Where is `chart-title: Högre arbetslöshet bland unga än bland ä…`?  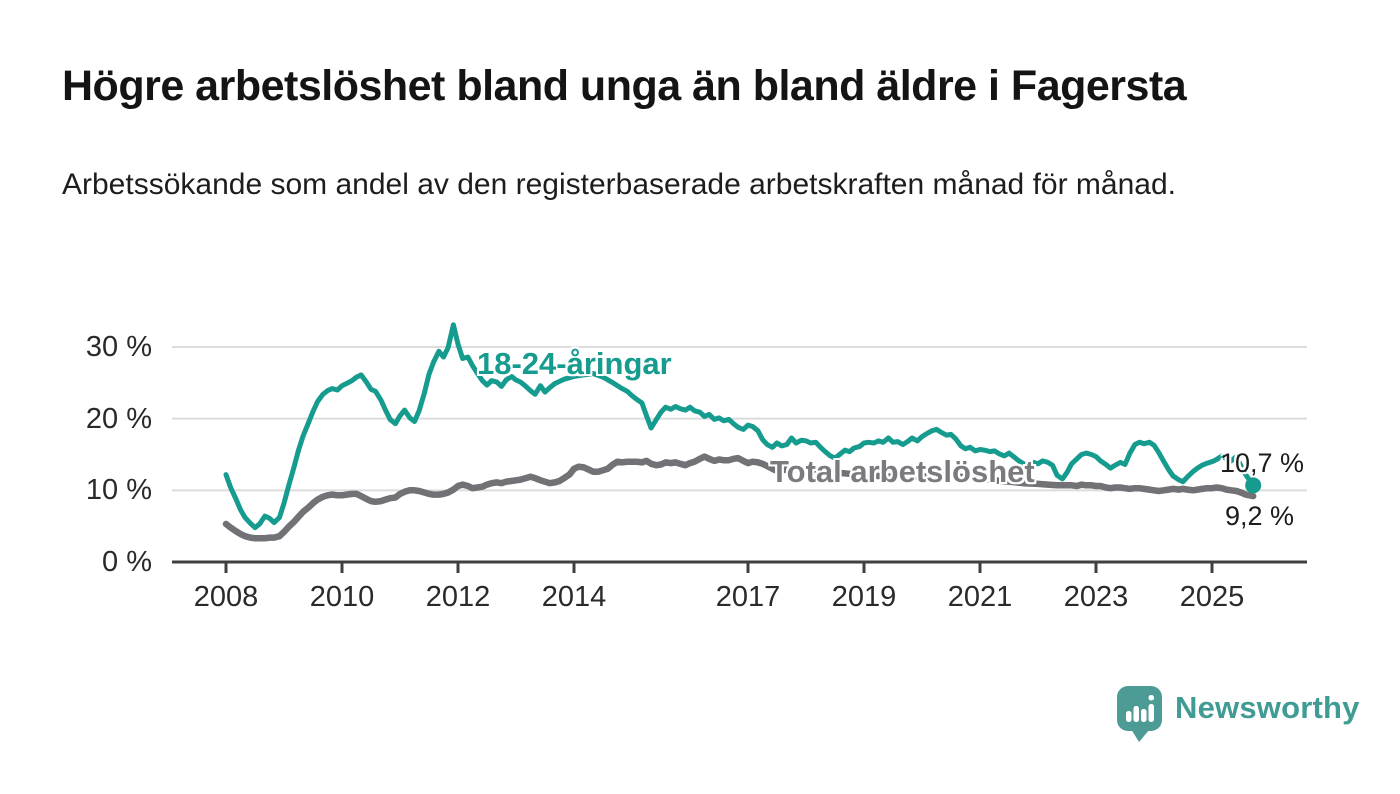
chart-title: Högre arbetslöshet bland unga än bland ä… is located at coordinates (624, 86).